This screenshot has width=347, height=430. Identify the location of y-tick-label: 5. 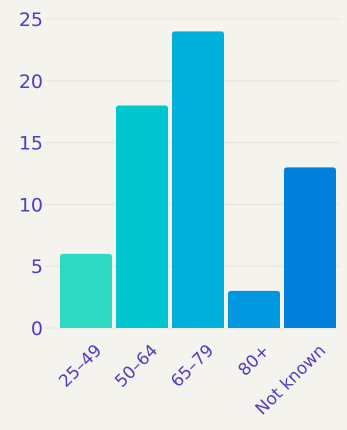
(37, 267).